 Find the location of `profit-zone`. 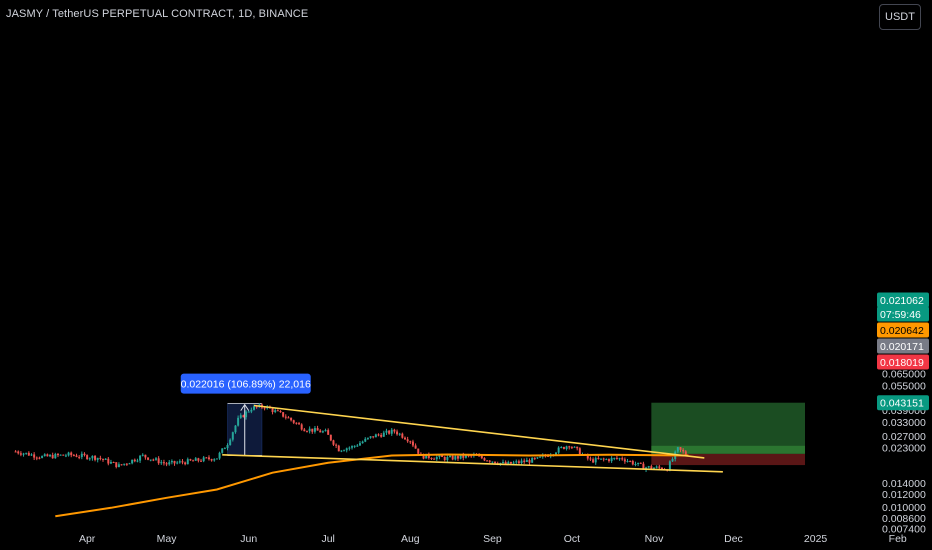

profit-zone is located at coordinates (728, 428).